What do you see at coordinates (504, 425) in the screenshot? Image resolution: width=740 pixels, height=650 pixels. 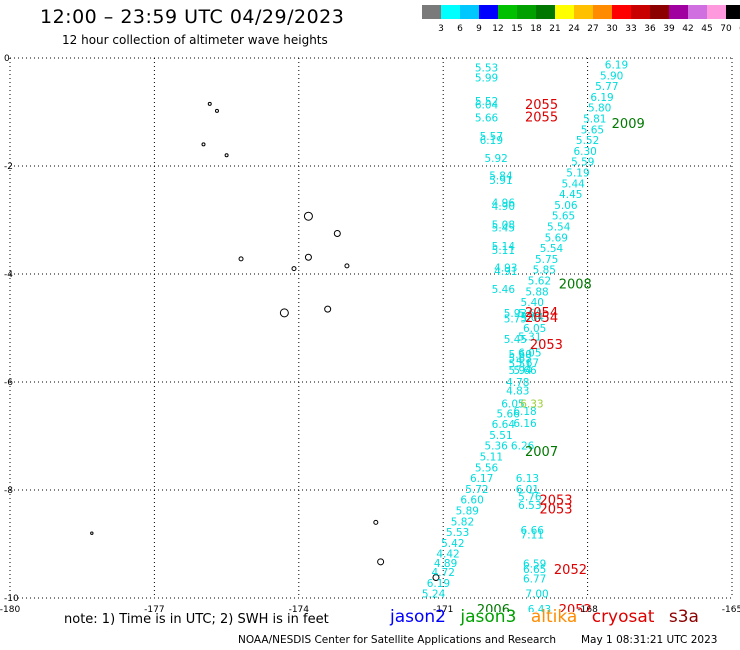 I see `swh-value-label: 6.64` at bounding box center [504, 425].